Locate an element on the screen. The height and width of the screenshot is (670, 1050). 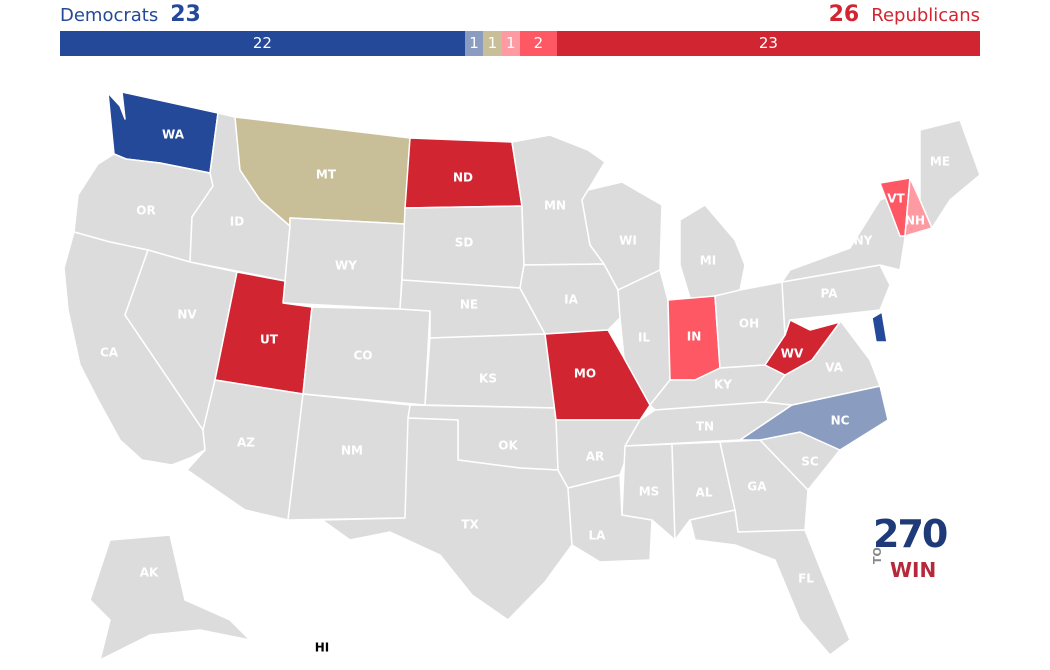
democrats-label: Democrats is located at coordinates (109, 15).